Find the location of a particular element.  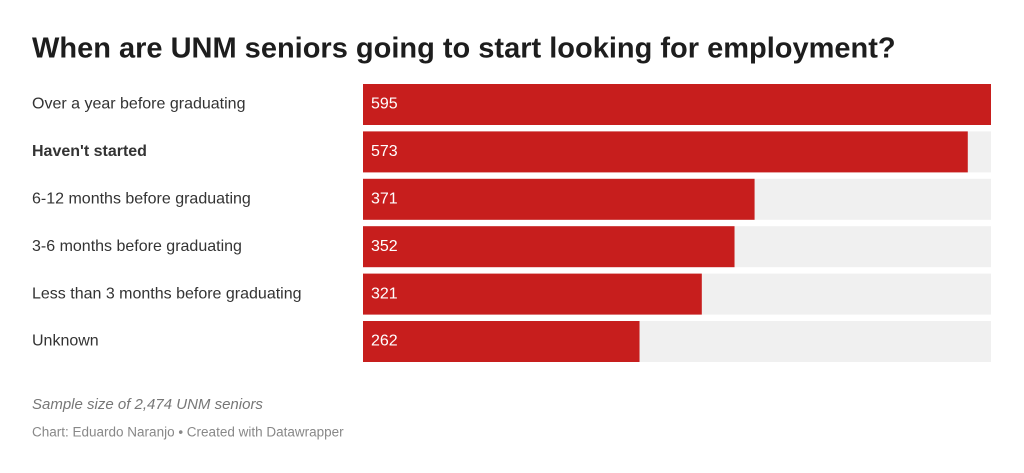

notes: Sample size of 2,474 UNM seniors is located at coordinates (147, 404).